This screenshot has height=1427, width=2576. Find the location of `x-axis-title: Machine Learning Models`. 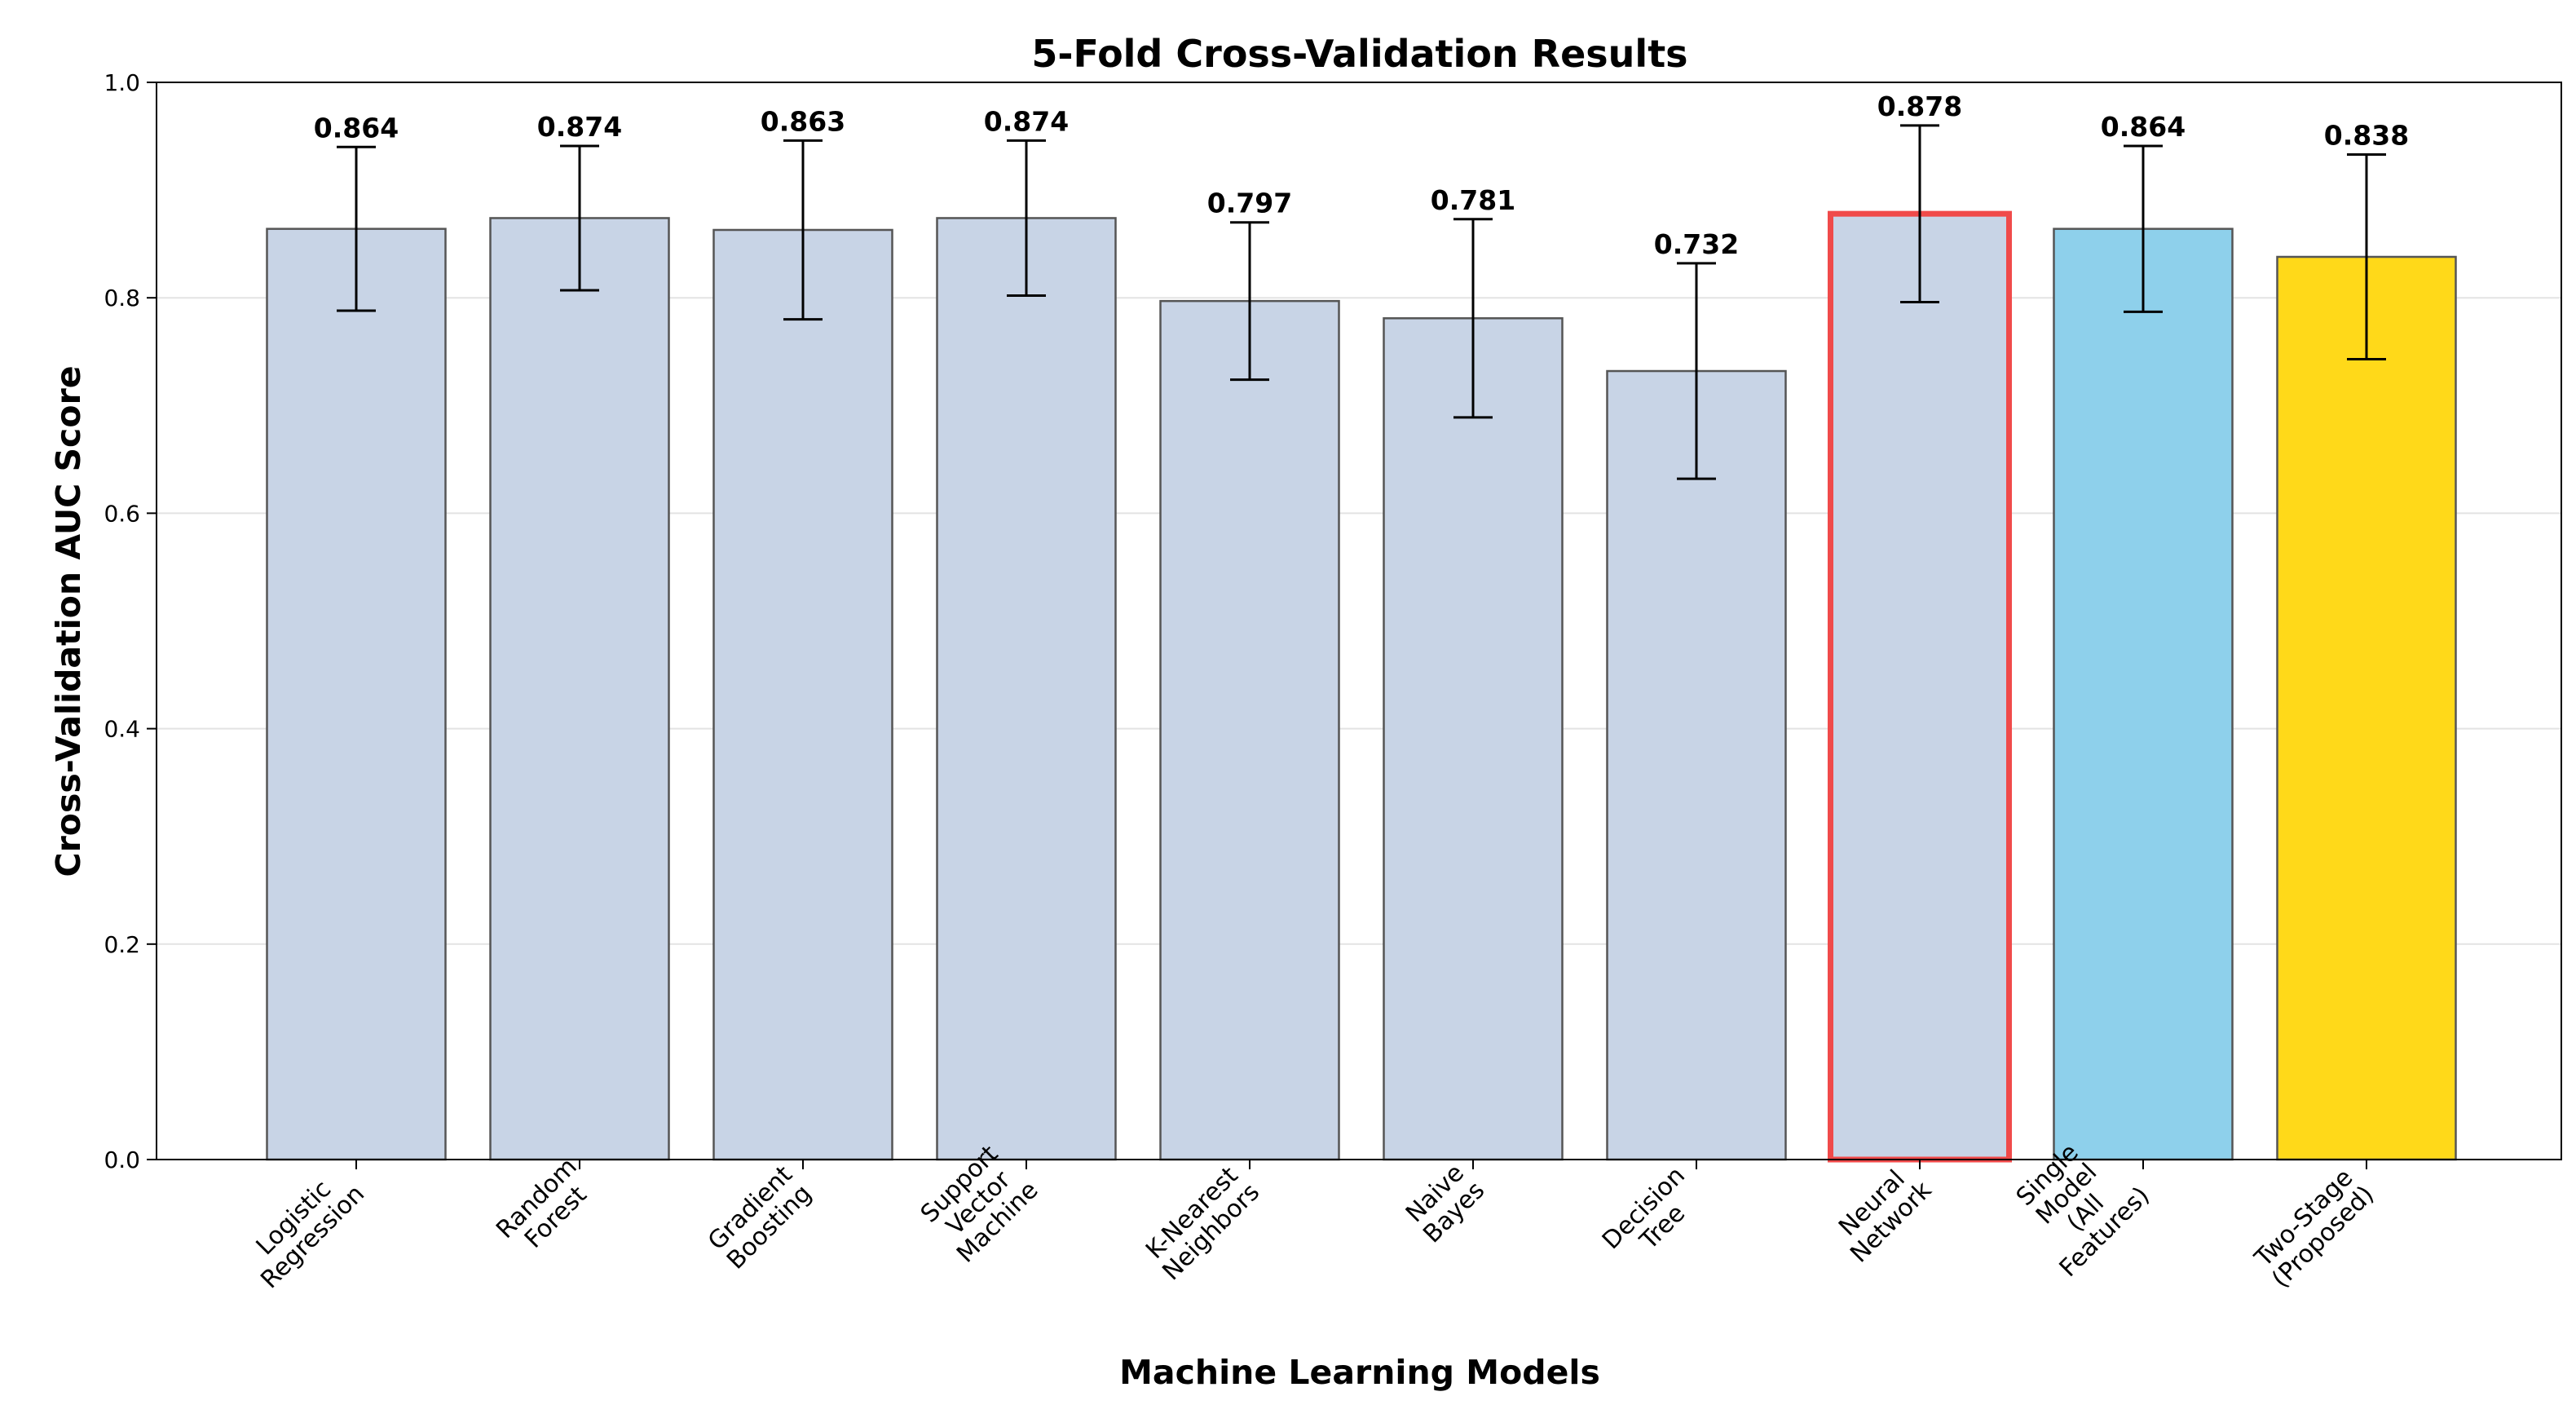

x-axis-title: Machine Learning Models is located at coordinates (1359, 1372).